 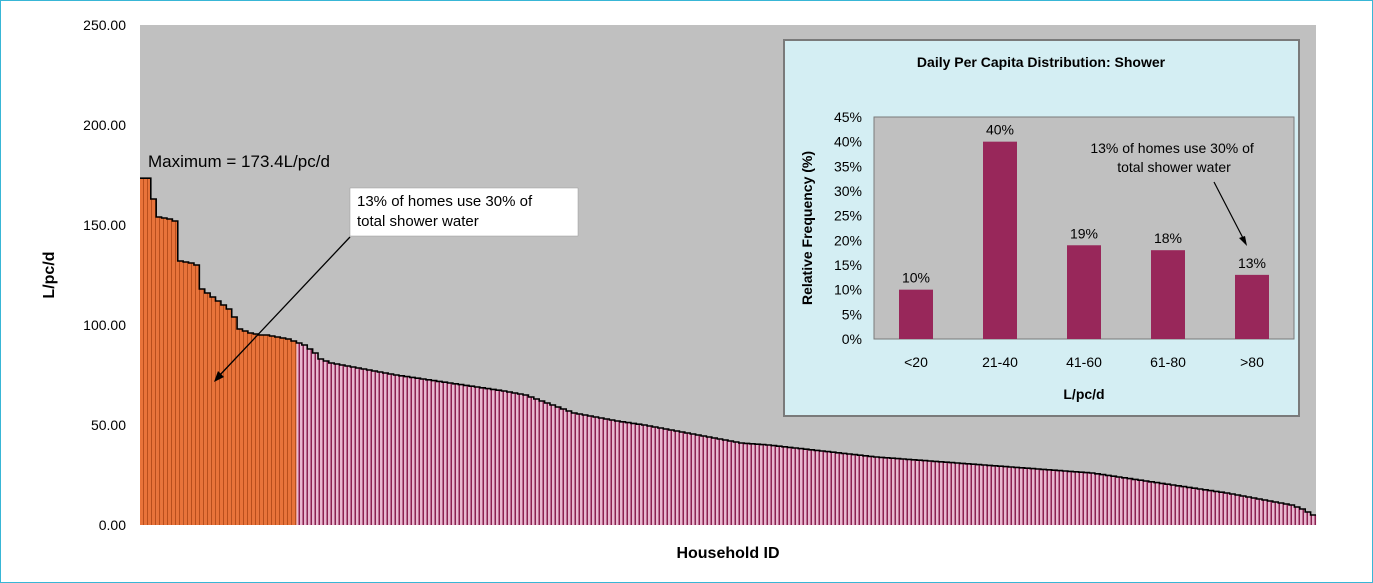 What do you see at coordinates (1084, 362) in the screenshot?
I see `inset-category-label: 41-60` at bounding box center [1084, 362].